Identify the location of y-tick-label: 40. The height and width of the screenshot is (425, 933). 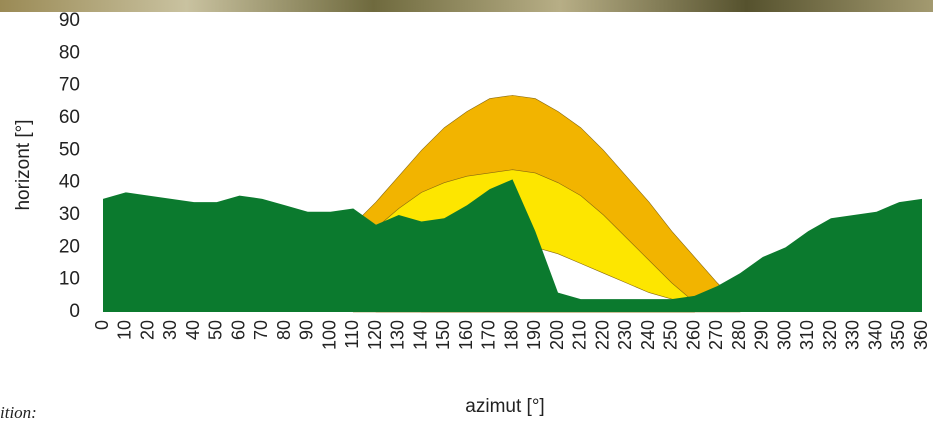
(69, 182).